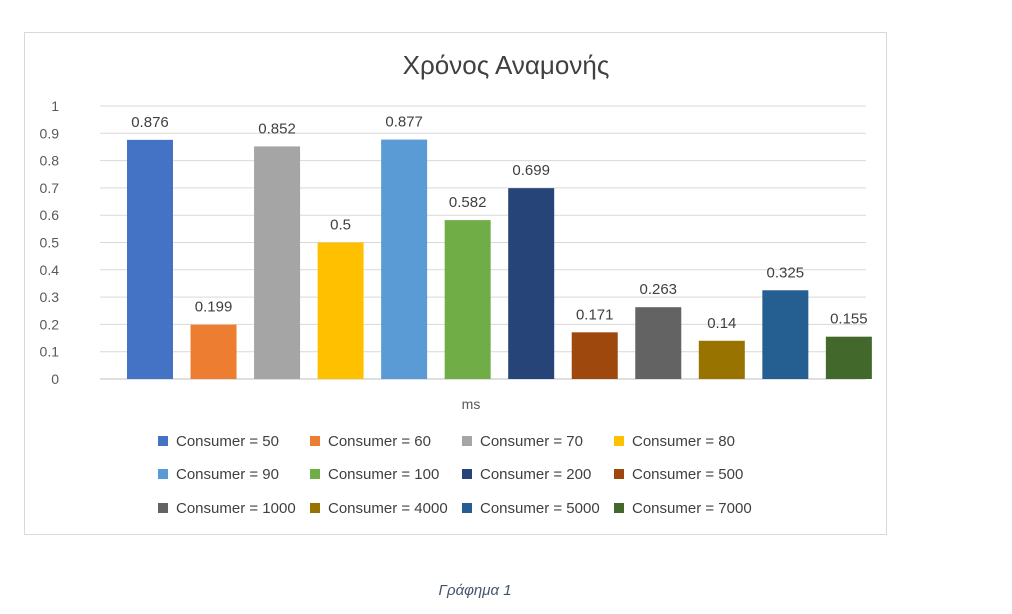 The image size is (1012, 614). What do you see at coordinates (471, 404) in the screenshot?
I see `x-axis-label: ms` at bounding box center [471, 404].